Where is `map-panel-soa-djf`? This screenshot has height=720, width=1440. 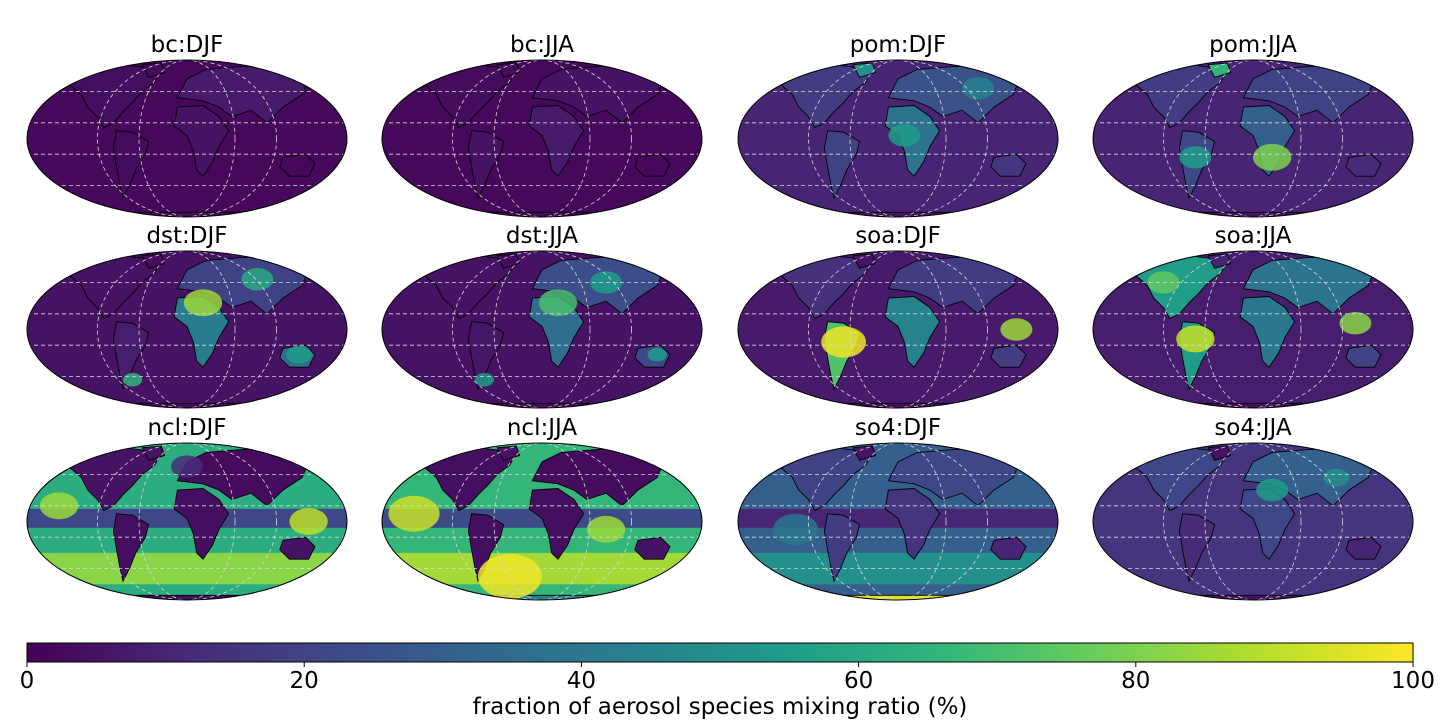
map-panel-soa-djf is located at coordinates (898, 329).